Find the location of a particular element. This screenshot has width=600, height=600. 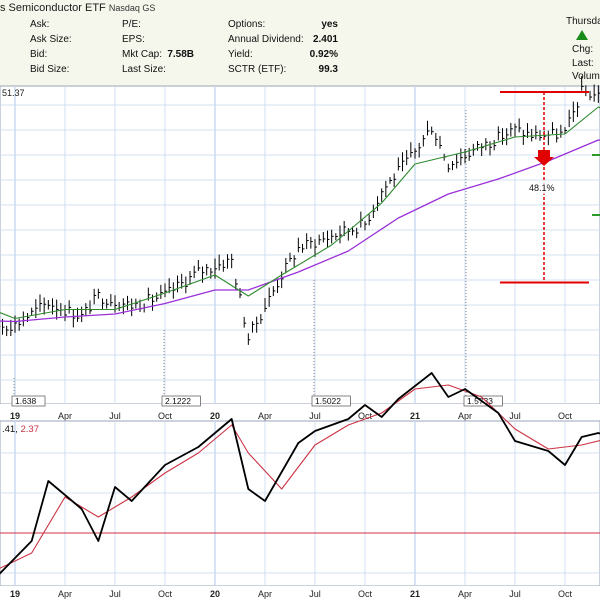

drawdown-annotation: 48.1% is located at coordinates (550, 187).